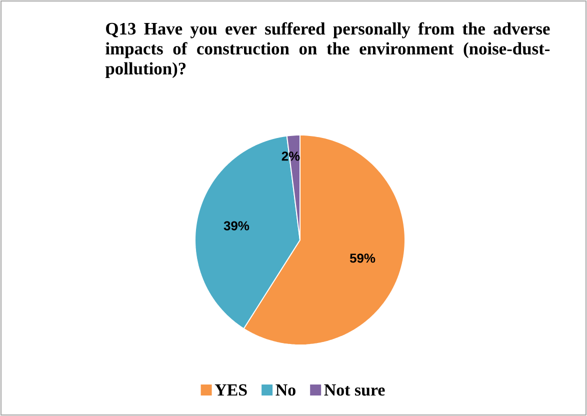 This screenshot has height=416, width=587. I want to click on chart-title: Q13 Have you ever suffered personally from the adverse impacts of construction on the environment (noise-dust-pollution)?, so click(327, 50).